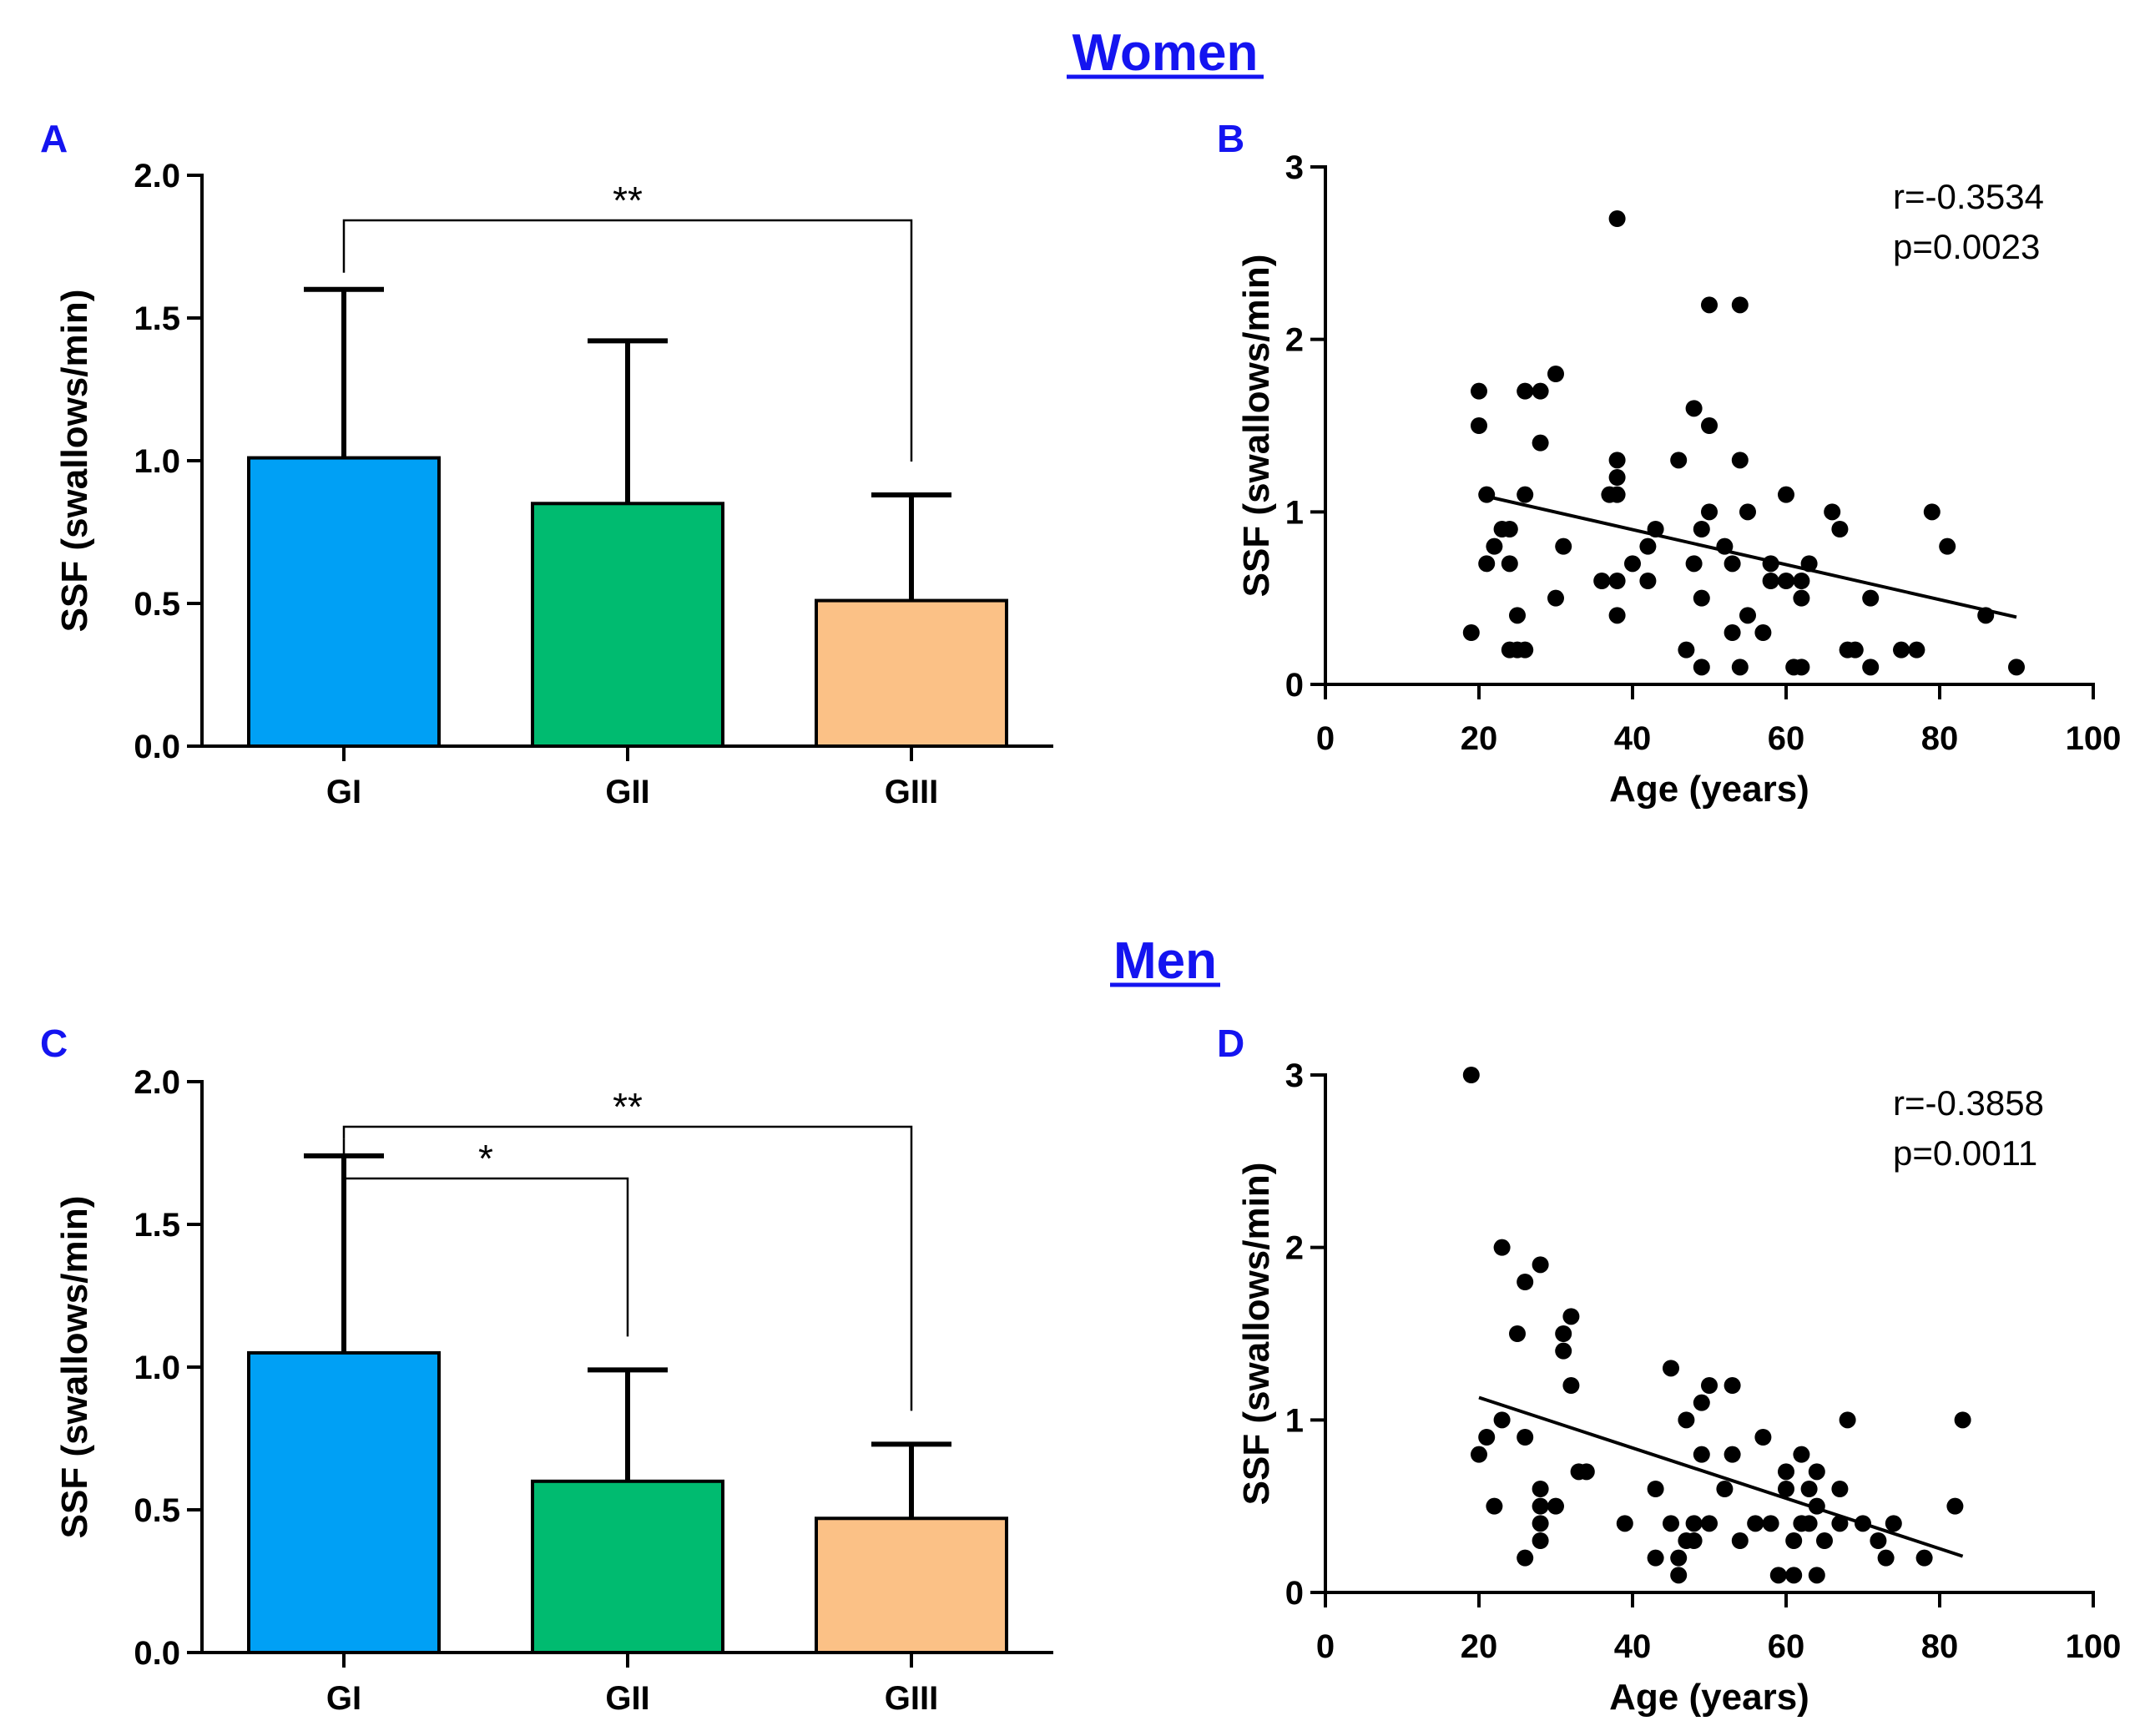 This screenshot has height=1736, width=2150. I want to click on y-tick-label: 0.0, so click(157, 747).